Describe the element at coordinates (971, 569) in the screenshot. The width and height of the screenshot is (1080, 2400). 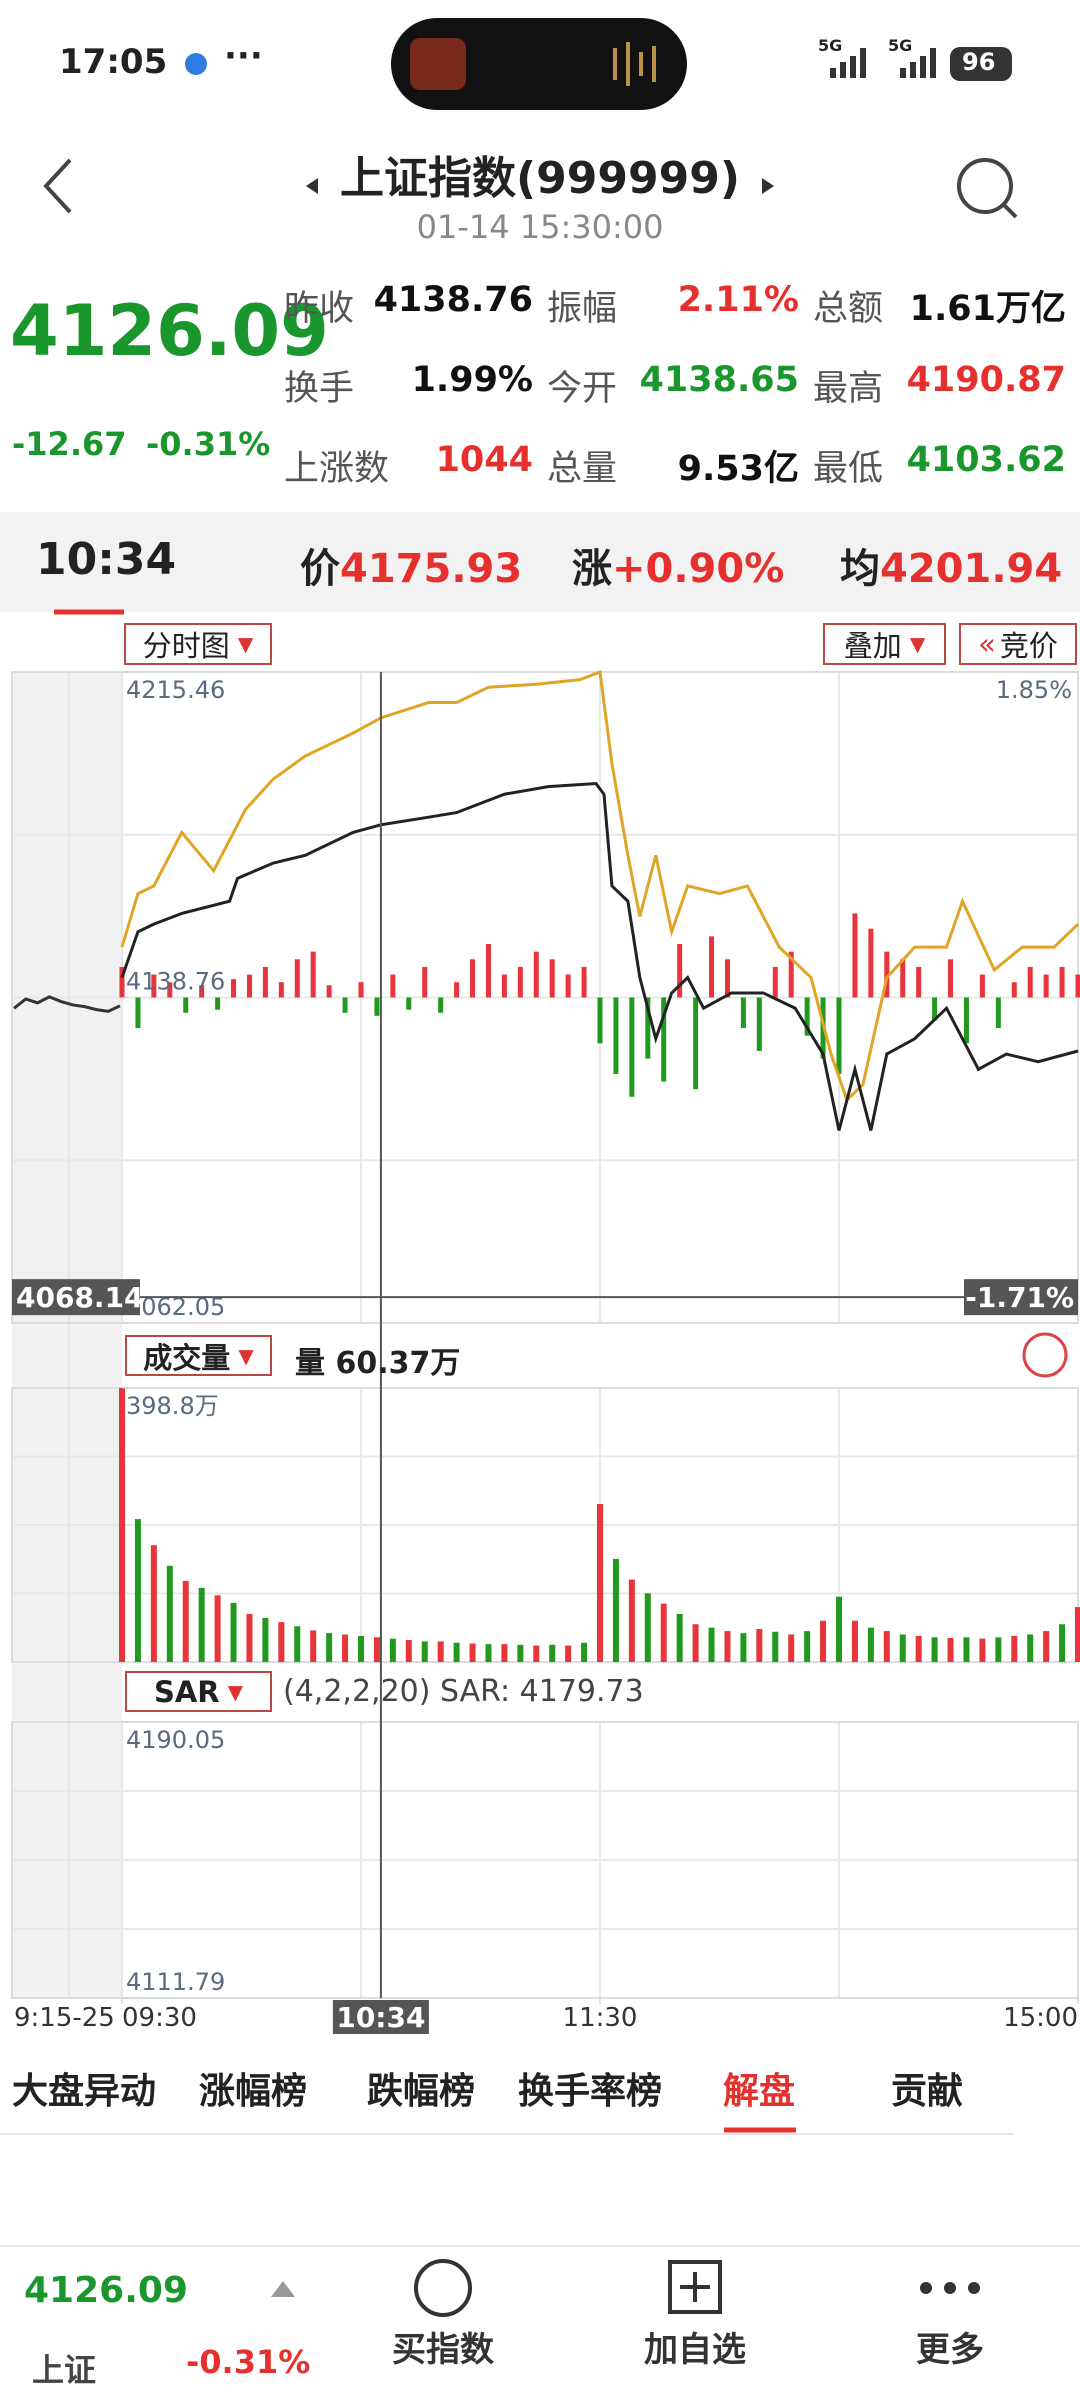
I see `value: 4201.94` at that location.